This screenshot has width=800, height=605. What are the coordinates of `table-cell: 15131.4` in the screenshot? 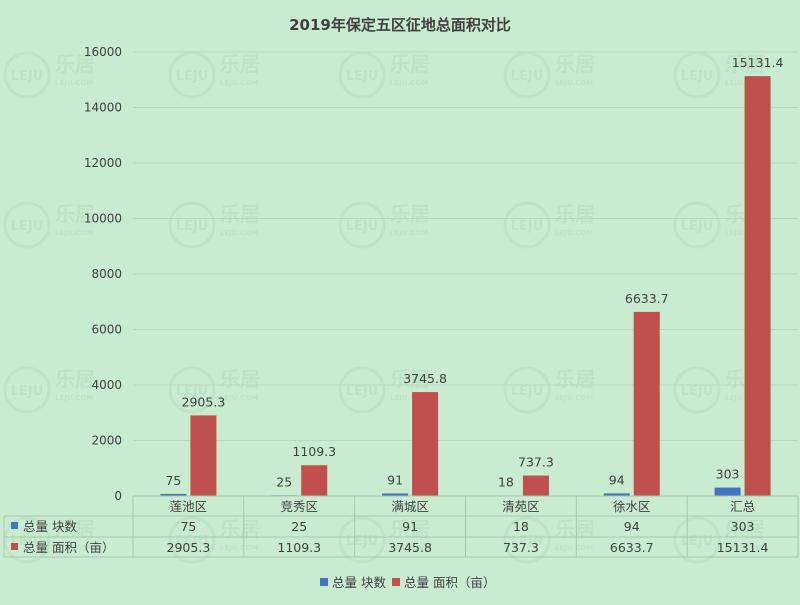 It's located at (743, 547).